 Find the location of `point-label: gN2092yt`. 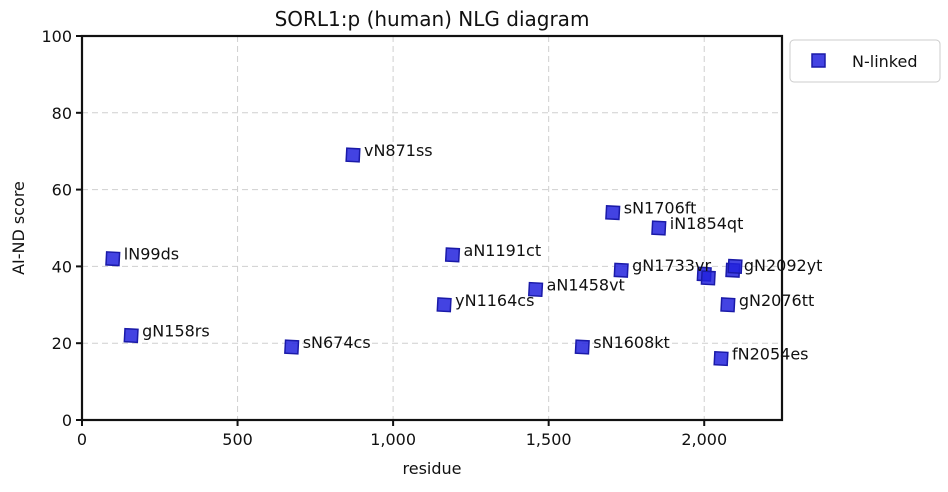

point-label: gN2092yt is located at coordinates (783, 265).